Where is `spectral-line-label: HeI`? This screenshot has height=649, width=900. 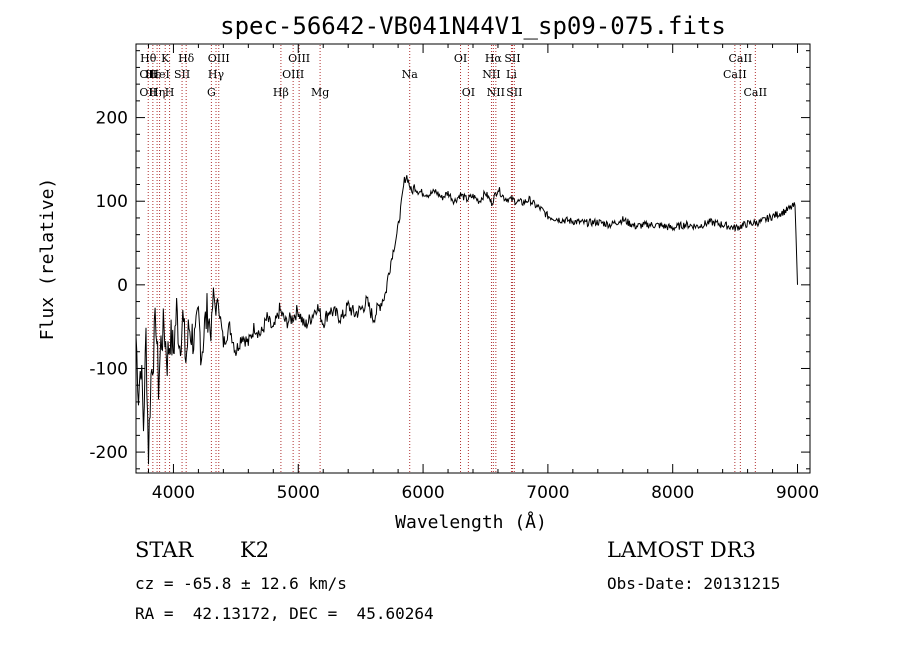 spectral-line-label: HeI is located at coordinates (159, 74).